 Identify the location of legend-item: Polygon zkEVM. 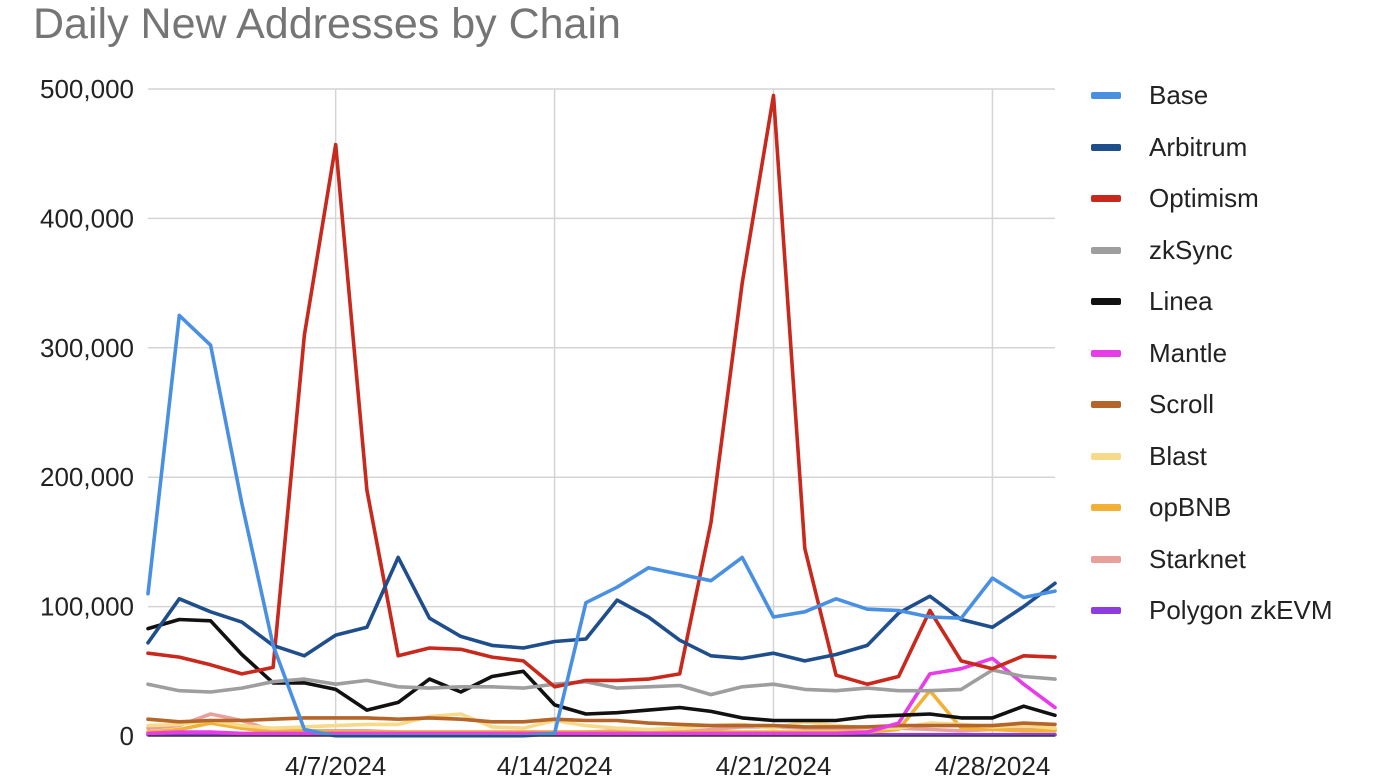
(1231, 611).